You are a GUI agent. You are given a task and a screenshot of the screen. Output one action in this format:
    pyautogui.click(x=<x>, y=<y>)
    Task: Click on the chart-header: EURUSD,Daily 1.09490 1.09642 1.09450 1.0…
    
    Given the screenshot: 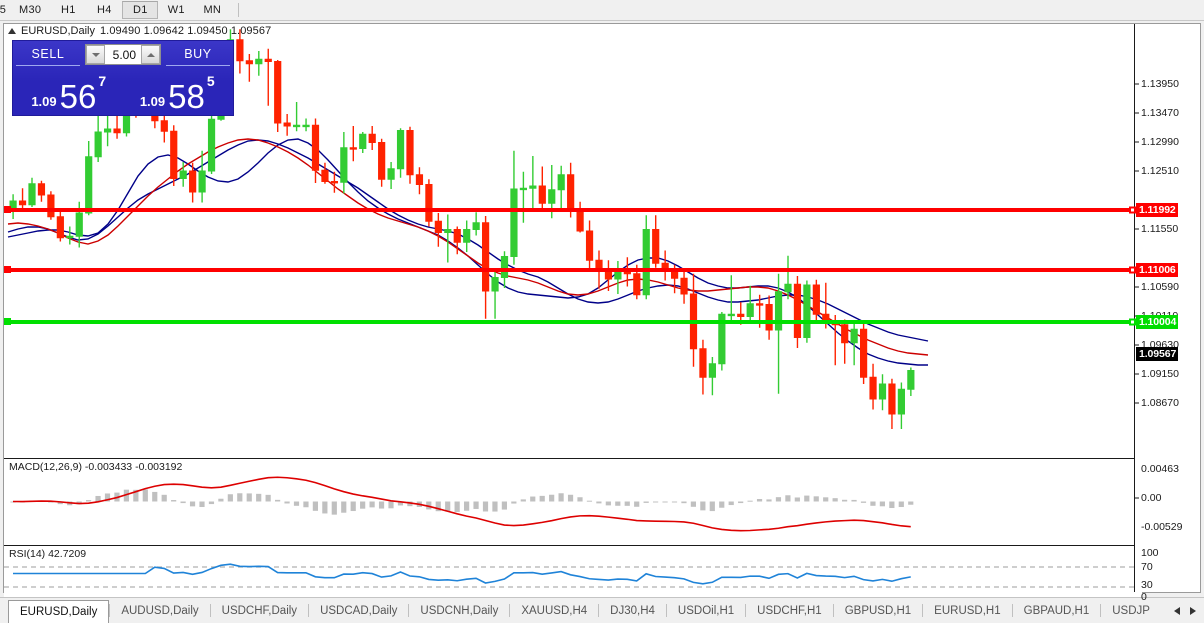 What is the action you would take?
    pyautogui.click(x=137, y=31)
    